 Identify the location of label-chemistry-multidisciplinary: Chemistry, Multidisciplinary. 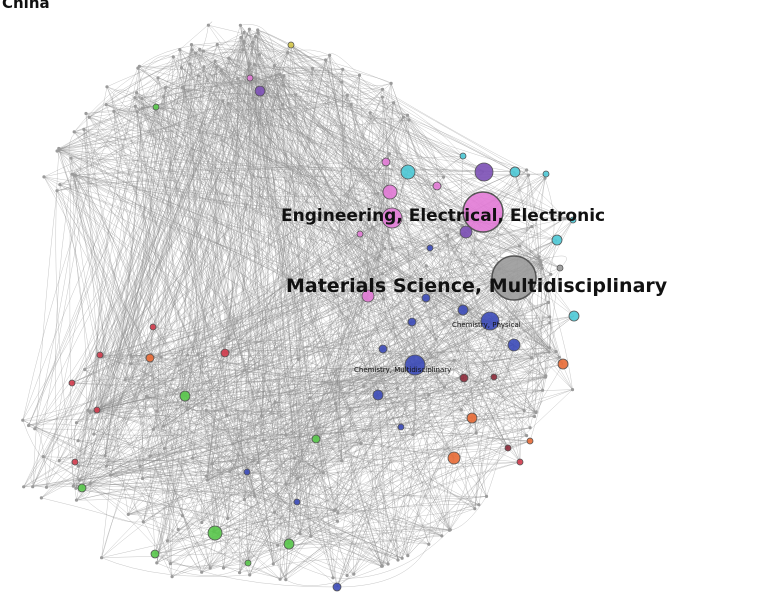
(402, 370).